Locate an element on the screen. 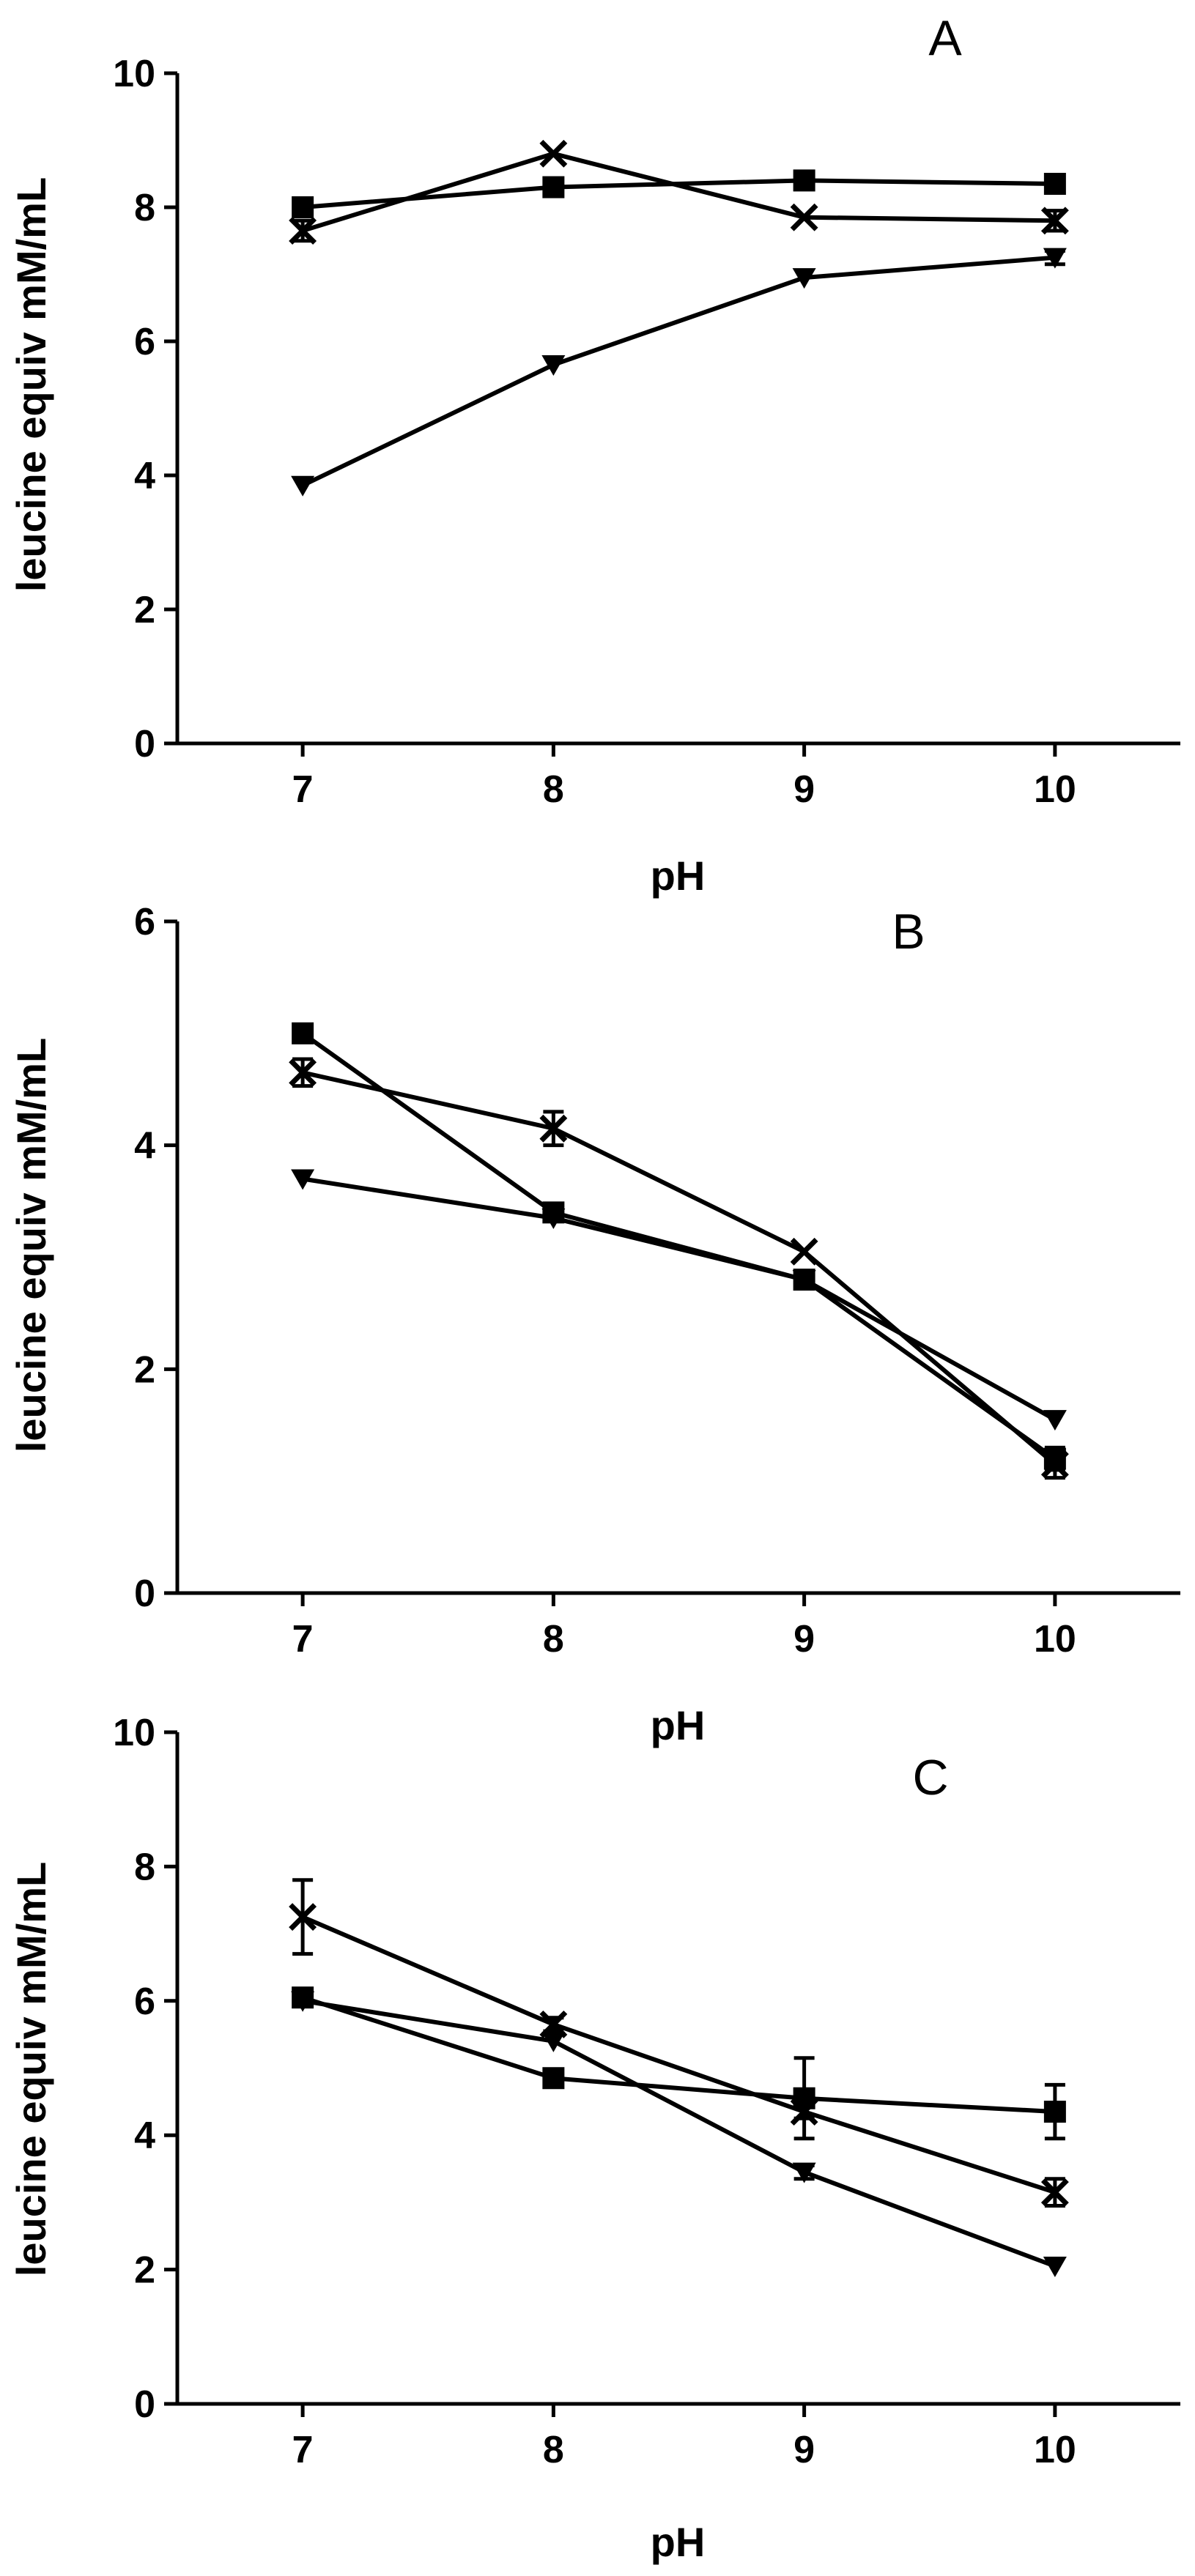 The width and height of the screenshot is (1195, 2576). panel-b-y-axis-label: leucine equiv mM/mL is located at coordinates (31, 1245).